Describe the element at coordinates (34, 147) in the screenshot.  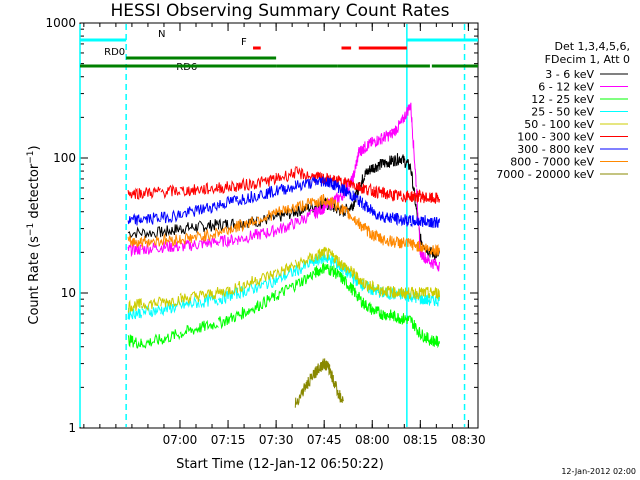
I see `y-axis-label-end: )` at that location.